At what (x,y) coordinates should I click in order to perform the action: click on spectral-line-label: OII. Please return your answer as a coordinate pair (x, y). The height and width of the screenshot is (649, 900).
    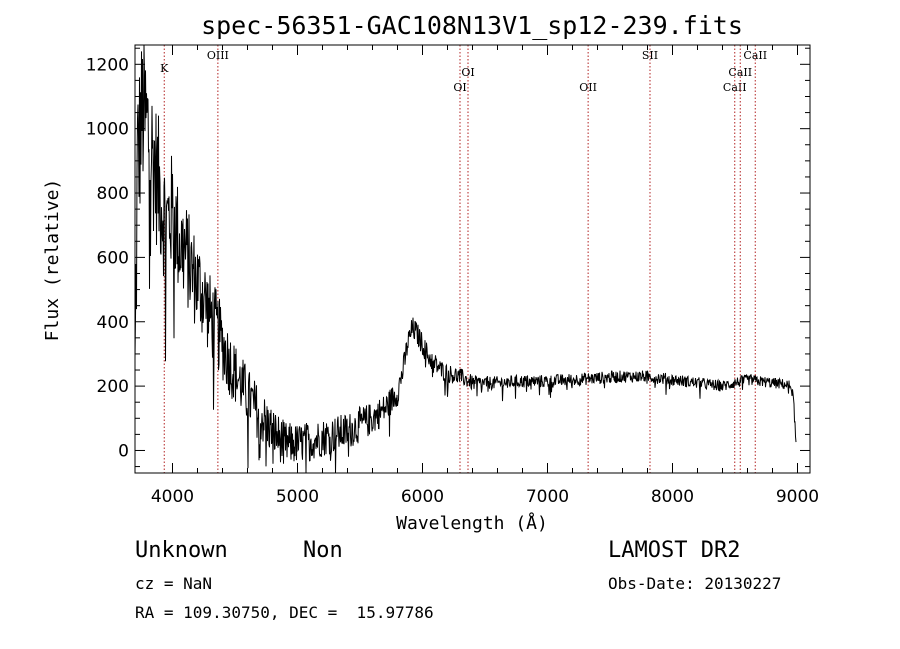
    Looking at the image, I should click on (588, 87).